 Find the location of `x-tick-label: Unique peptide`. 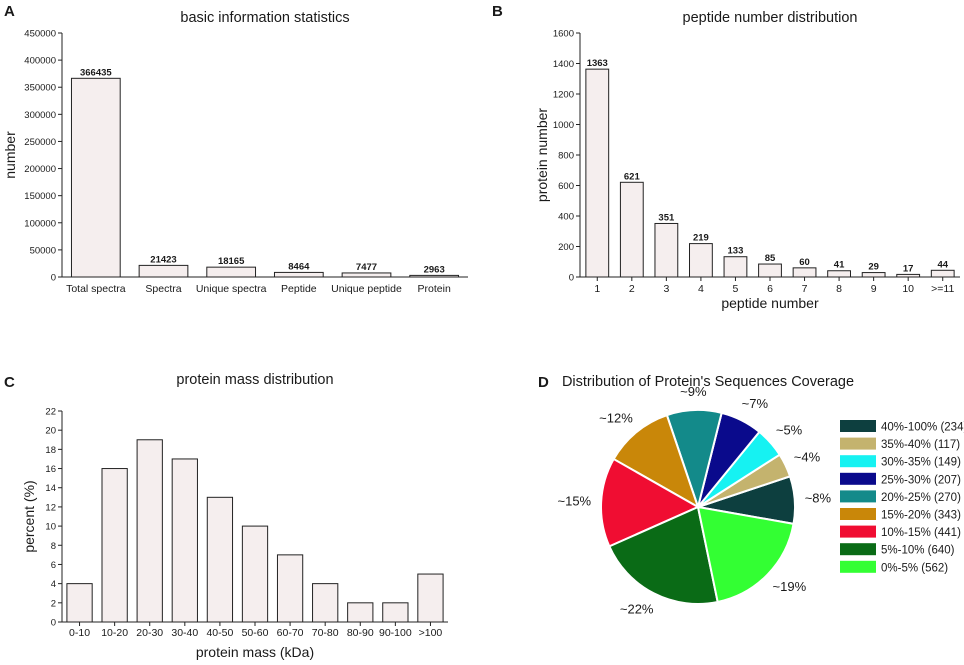

x-tick-label: Unique peptide is located at coordinates (366, 289).